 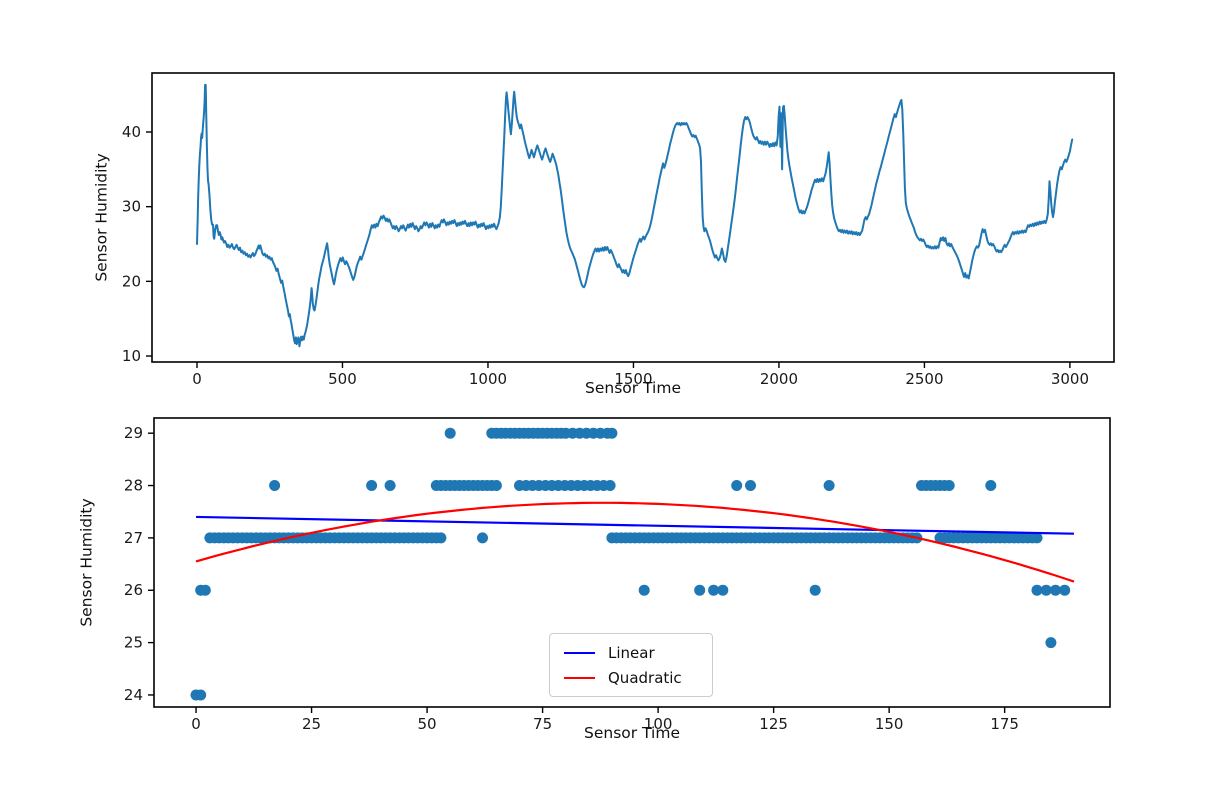 I want to click on x-tick-label: 150, so click(x=889, y=724).